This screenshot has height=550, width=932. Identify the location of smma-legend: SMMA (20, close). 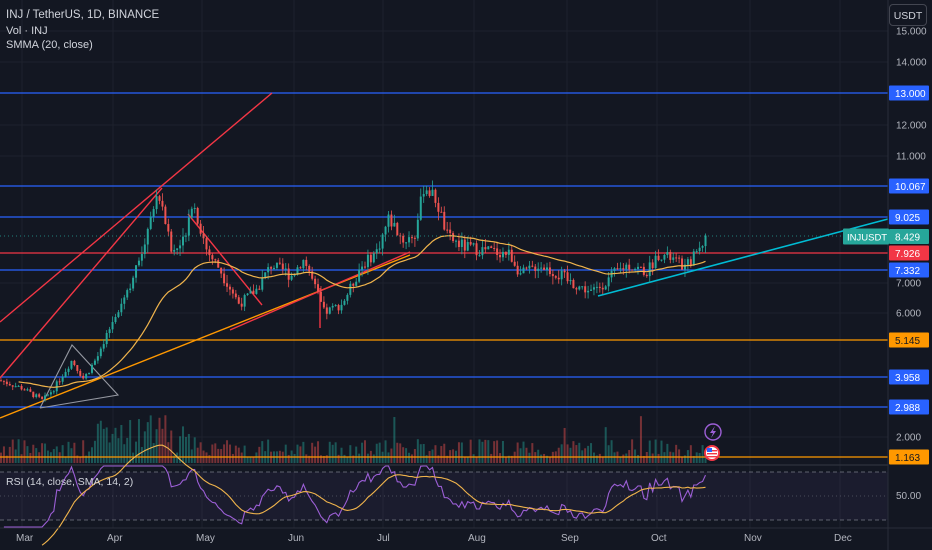
(49, 45).